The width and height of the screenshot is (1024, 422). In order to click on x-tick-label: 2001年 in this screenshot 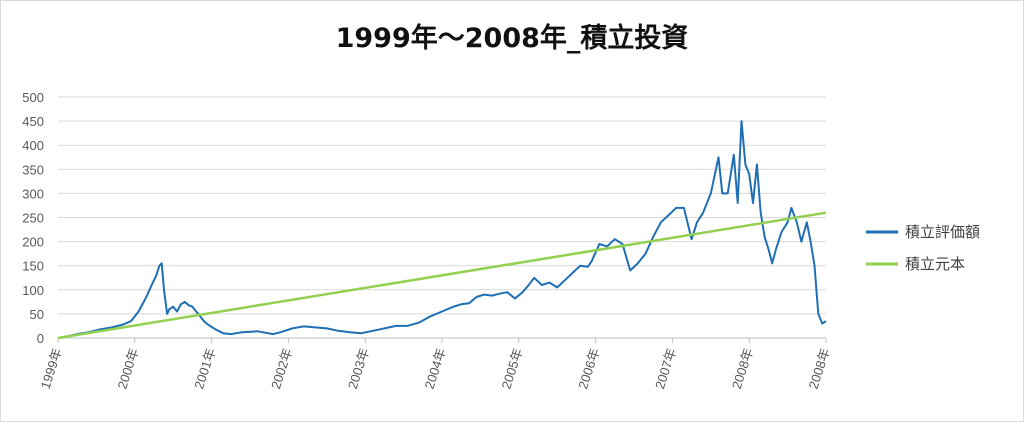, I will do `click(204, 368)`.